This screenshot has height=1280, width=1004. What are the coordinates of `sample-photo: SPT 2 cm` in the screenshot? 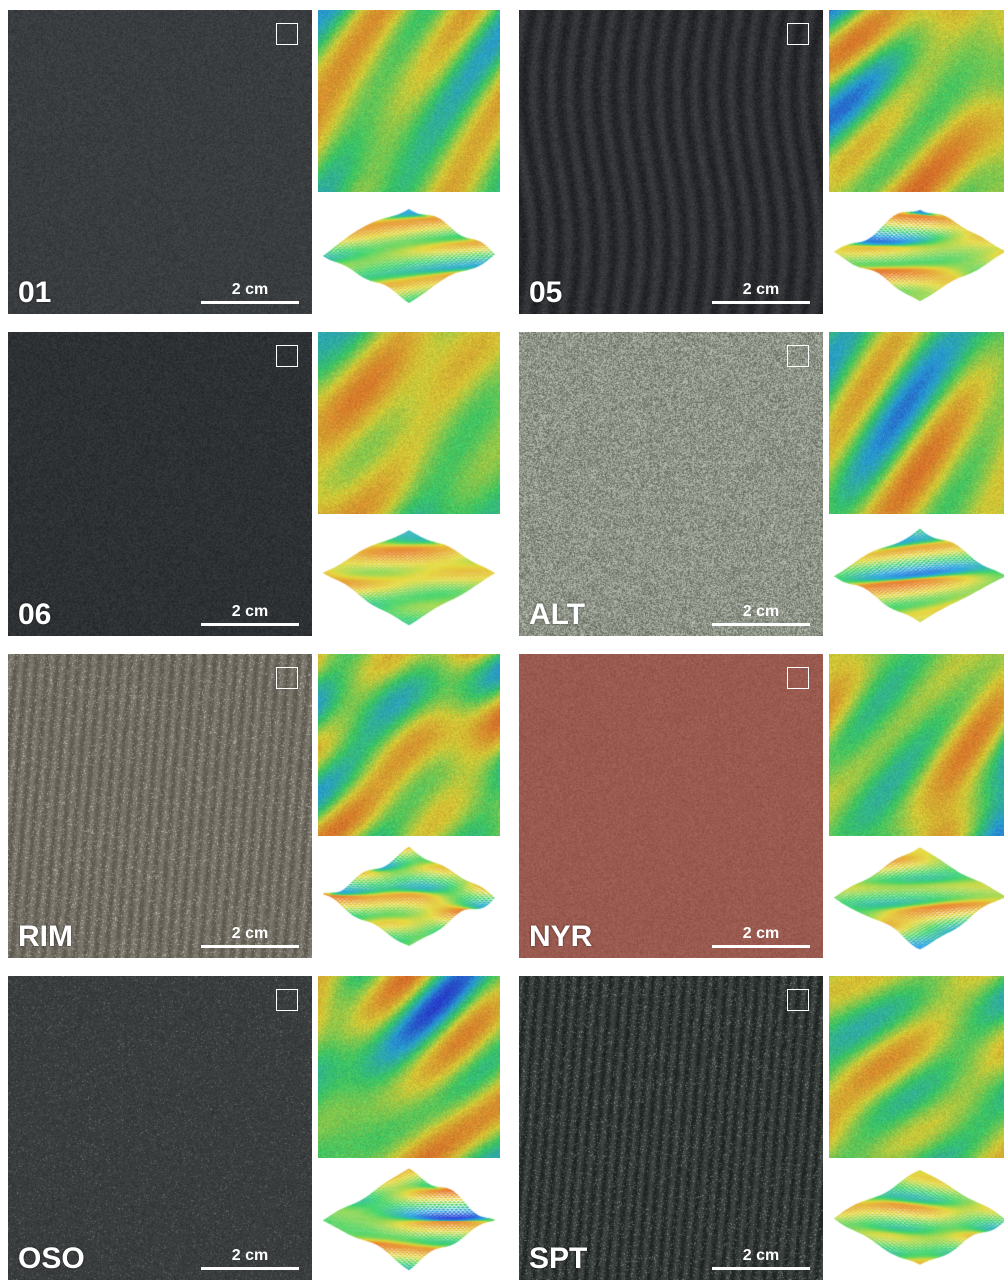 It's located at (671, 1128).